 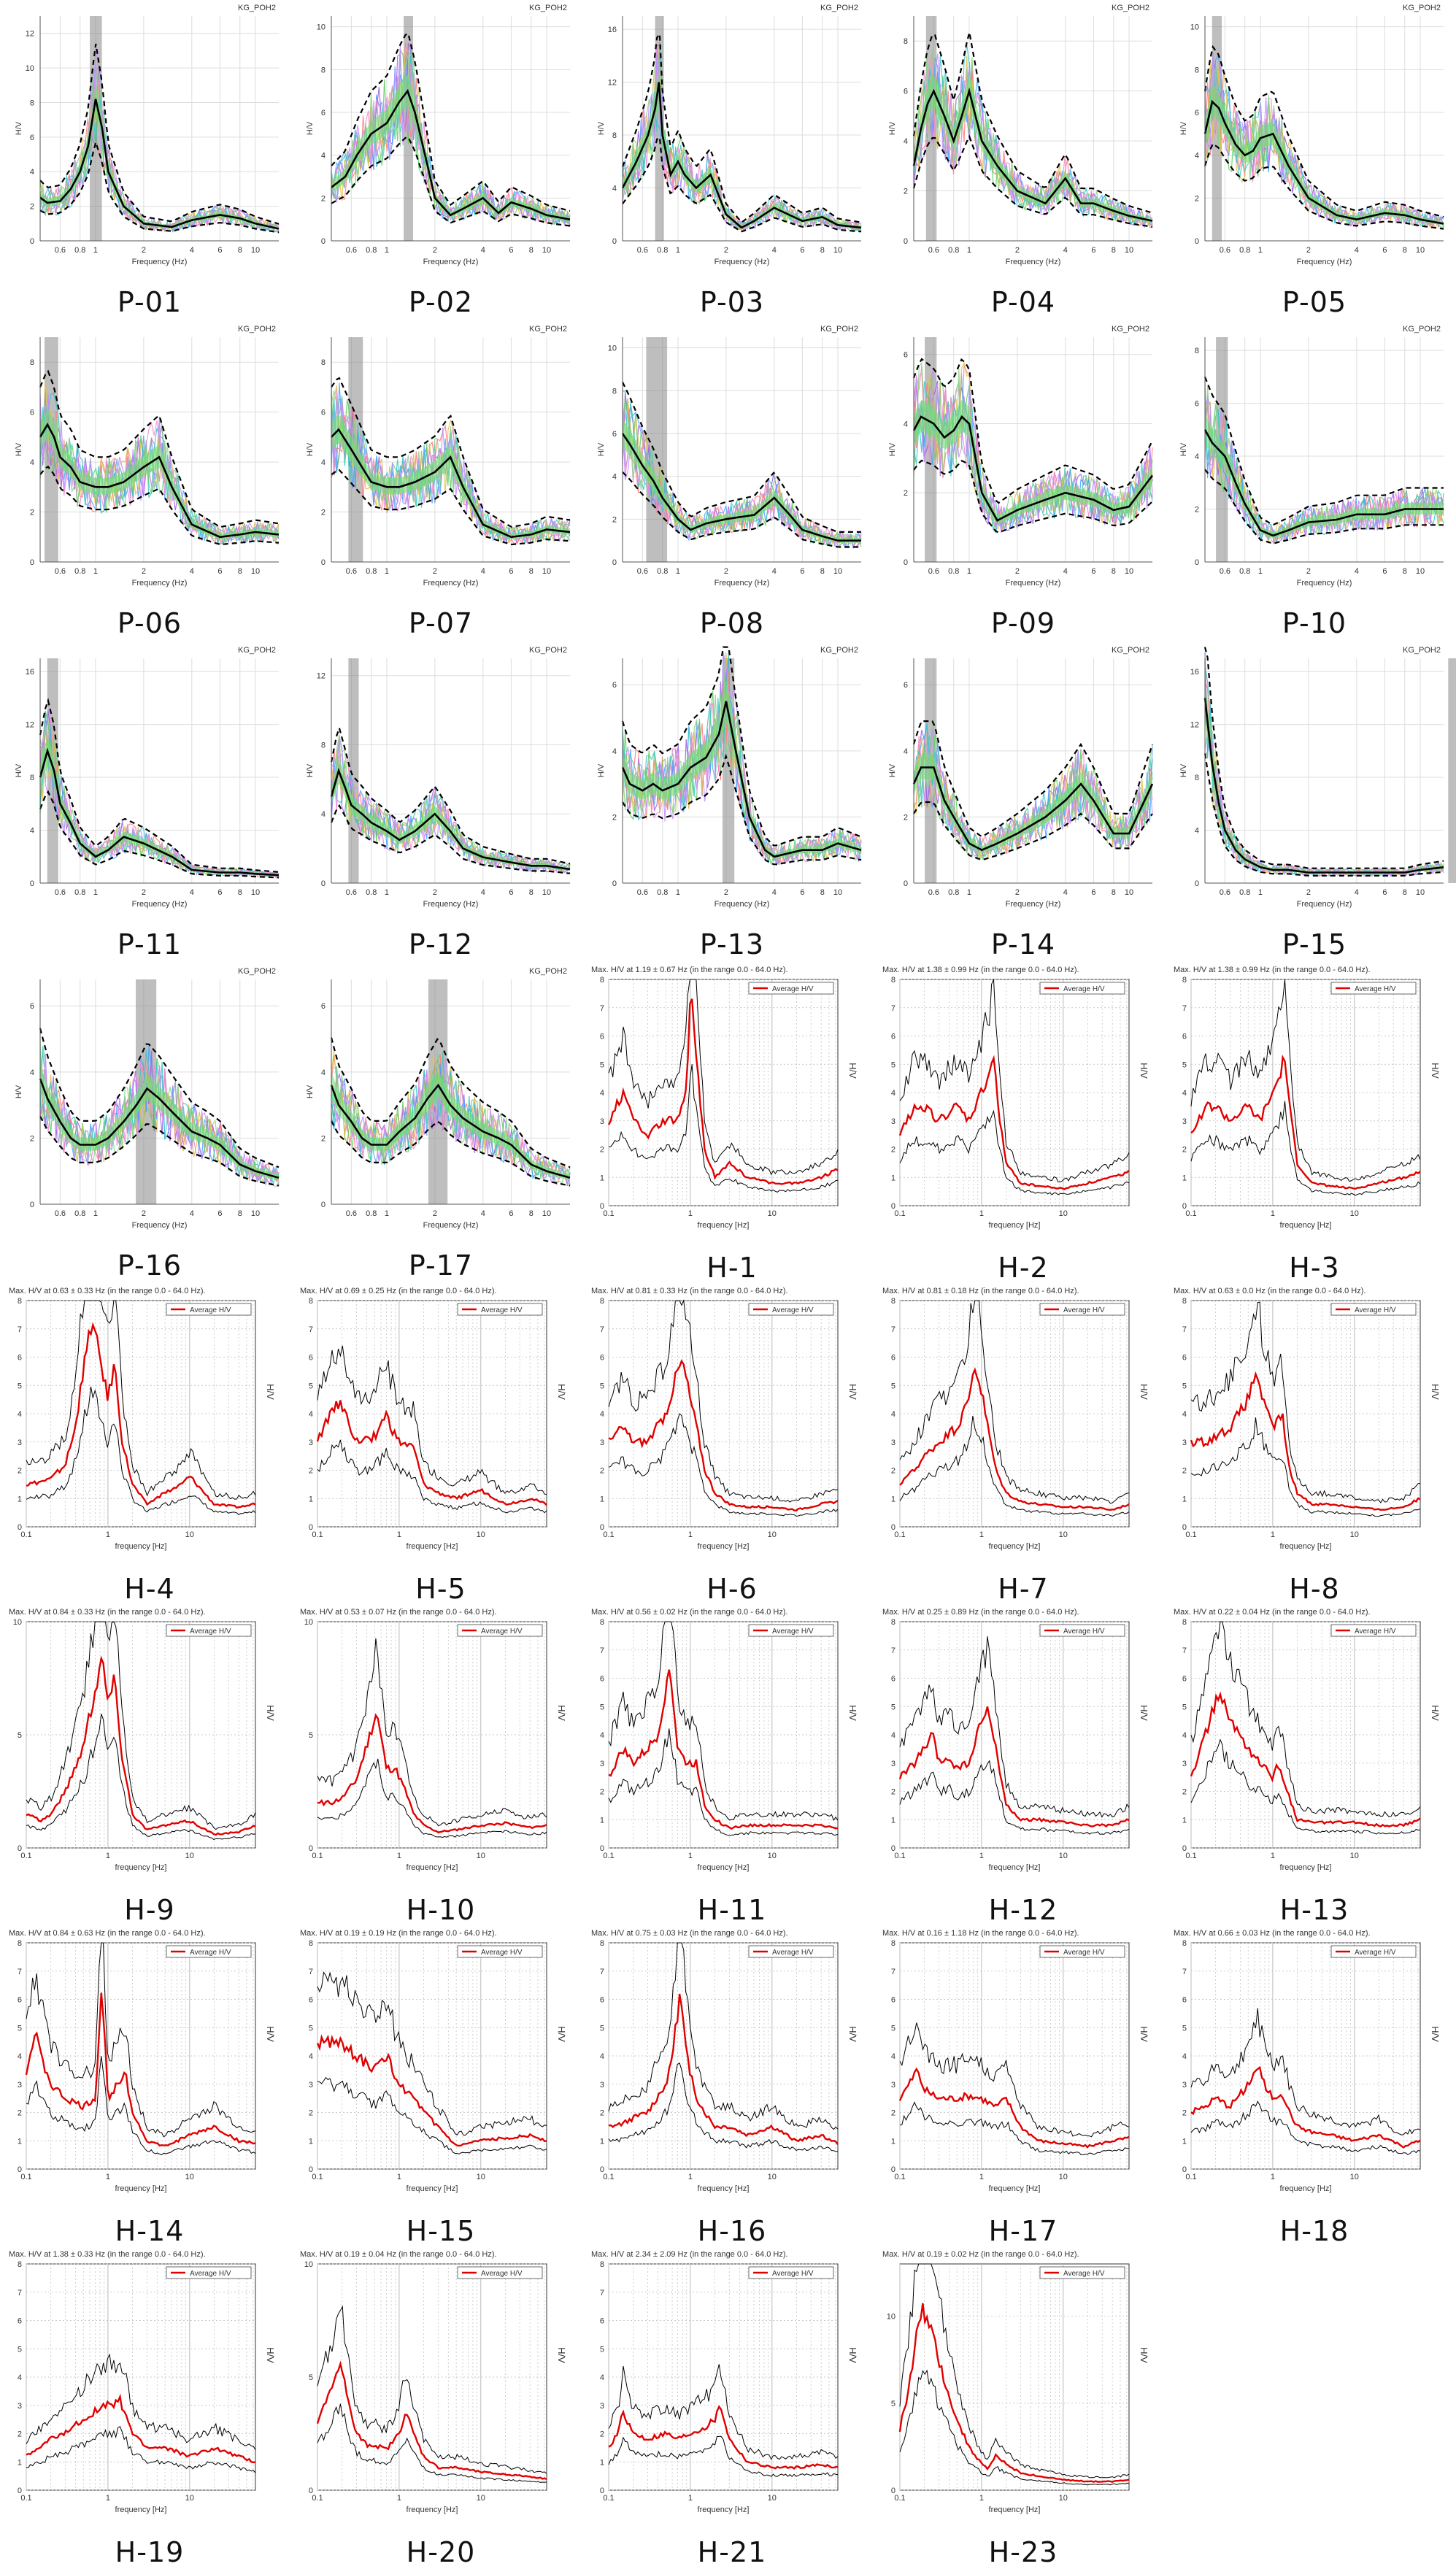 What do you see at coordinates (891, 2317) in the screenshot?
I see `y-tick-label: 10` at bounding box center [891, 2317].